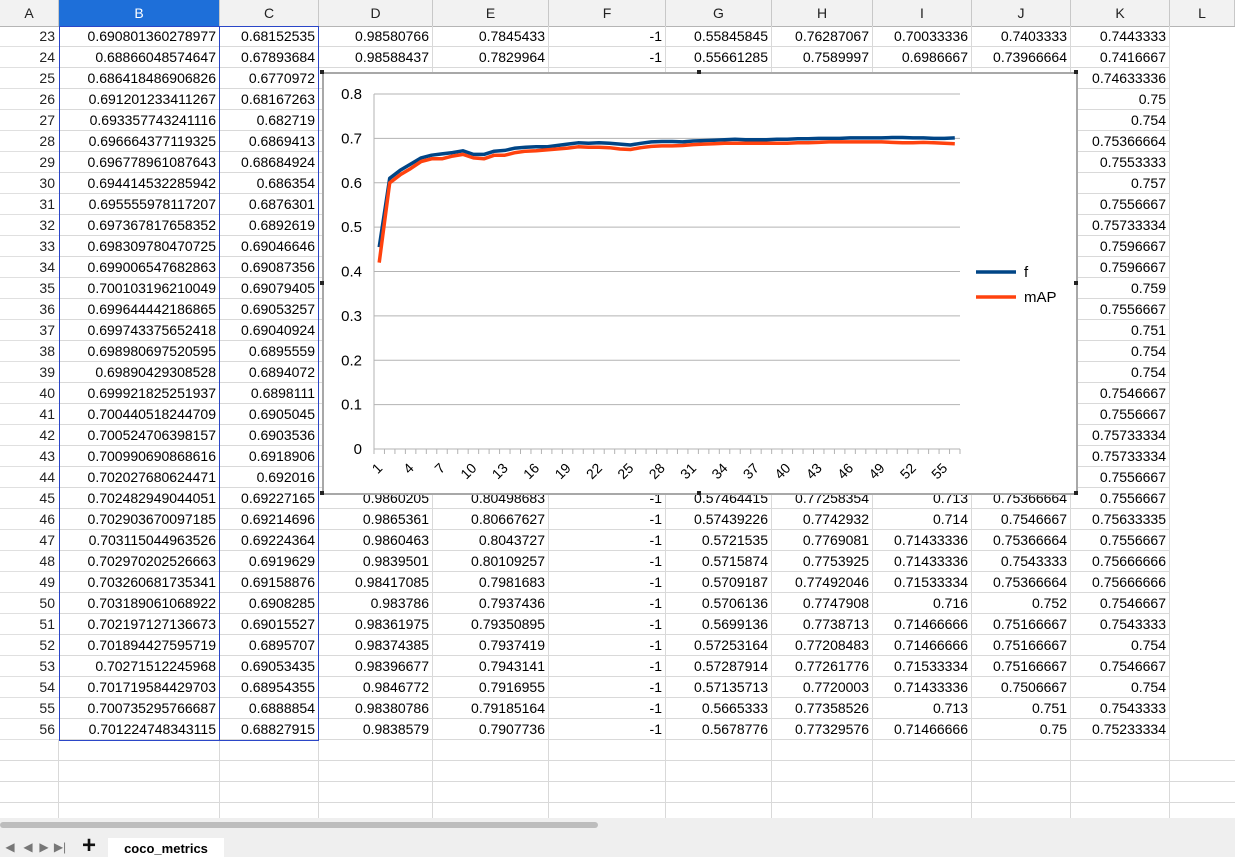  What do you see at coordinates (29, 540) in the screenshot?
I see `row-header: 47` at bounding box center [29, 540].